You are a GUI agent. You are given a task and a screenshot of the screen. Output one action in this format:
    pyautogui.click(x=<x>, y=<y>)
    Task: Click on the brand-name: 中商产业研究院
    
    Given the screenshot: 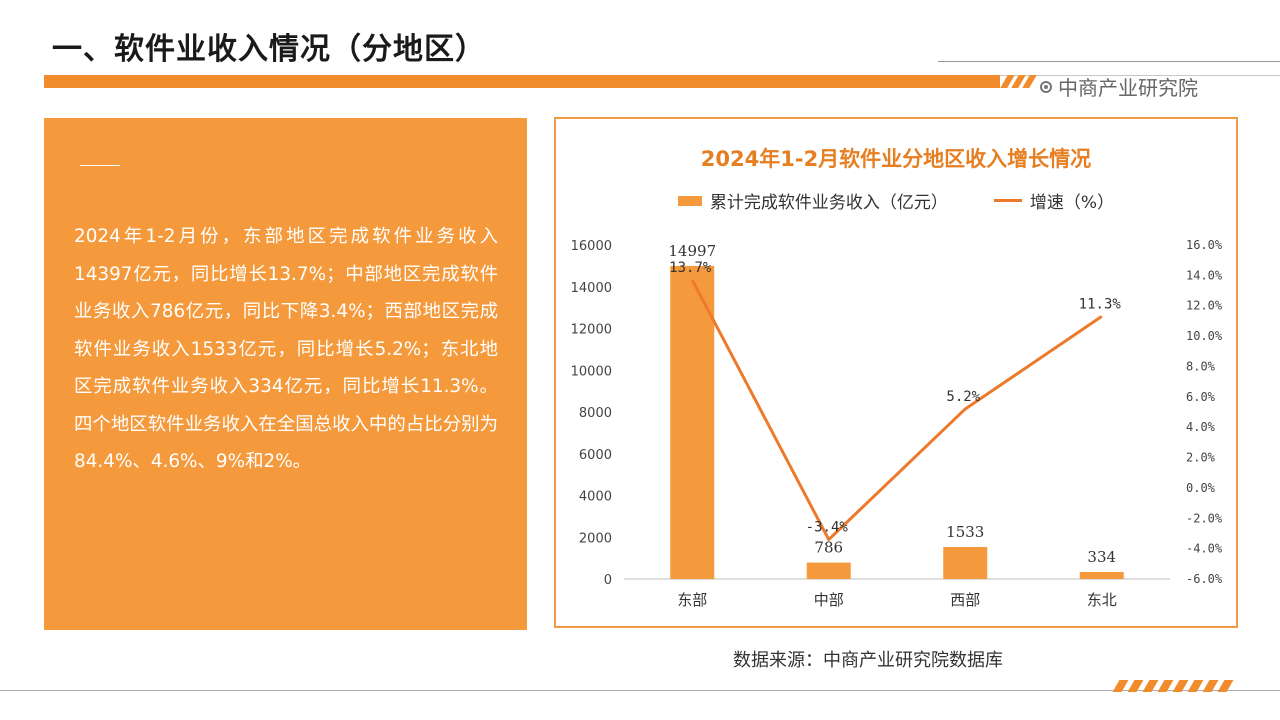 What is the action you would take?
    pyautogui.click(x=1128, y=88)
    